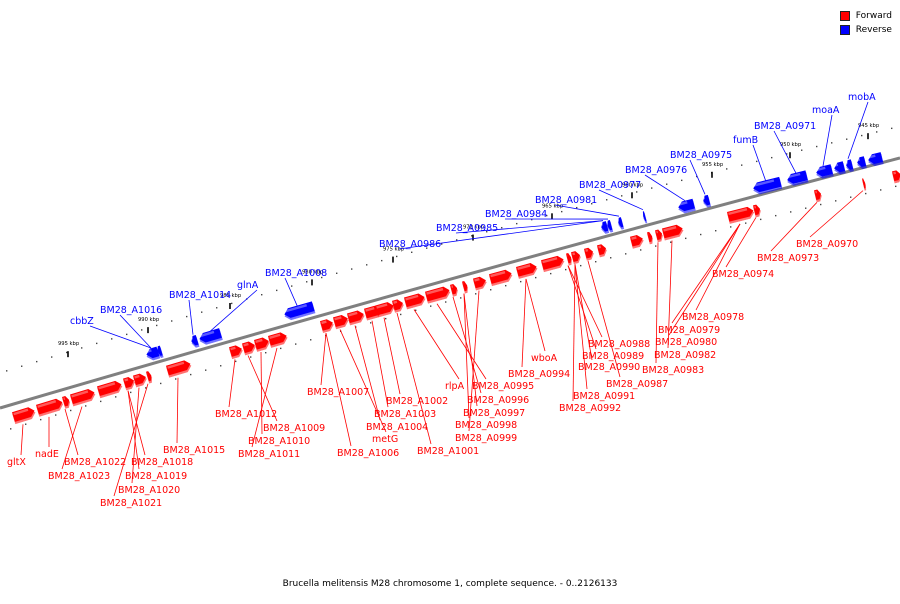 The image size is (900, 604). I want to click on reverse-gene-label: glnA, so click(248, 285).